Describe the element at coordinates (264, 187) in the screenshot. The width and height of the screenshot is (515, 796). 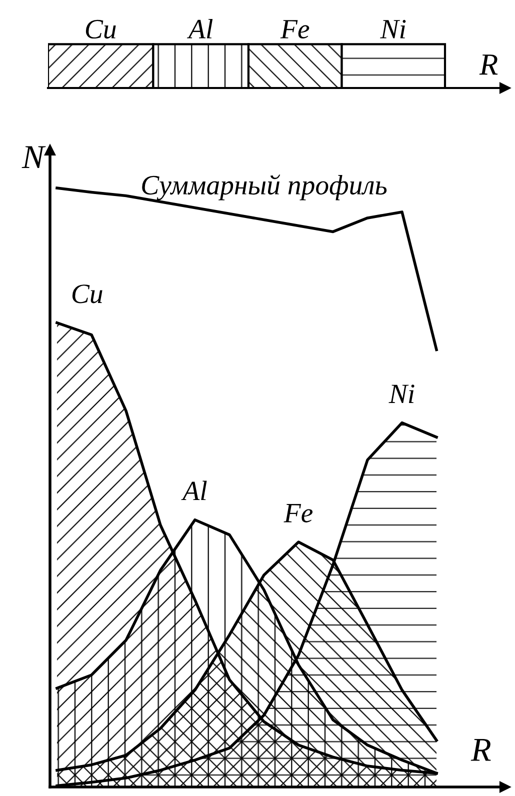
I see `series-label: Суммарный профиль` at that location.